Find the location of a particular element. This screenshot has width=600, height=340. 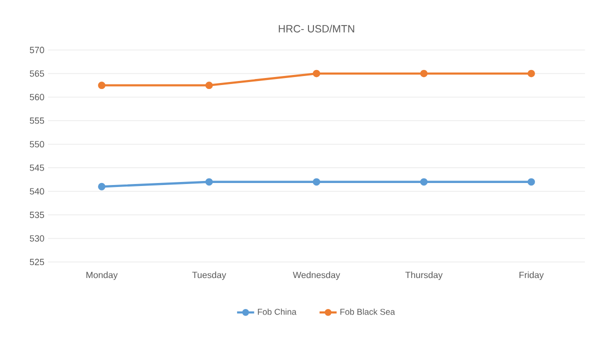

y-tick-label: 560 is located at coordinates (37, 97).